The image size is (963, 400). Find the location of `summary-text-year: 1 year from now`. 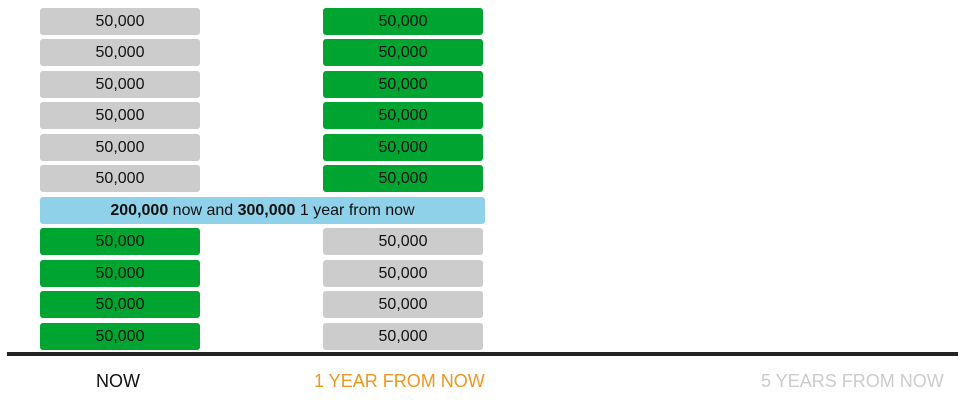

summary-text-year: 1 year from now is located at coordinates (355, 210).